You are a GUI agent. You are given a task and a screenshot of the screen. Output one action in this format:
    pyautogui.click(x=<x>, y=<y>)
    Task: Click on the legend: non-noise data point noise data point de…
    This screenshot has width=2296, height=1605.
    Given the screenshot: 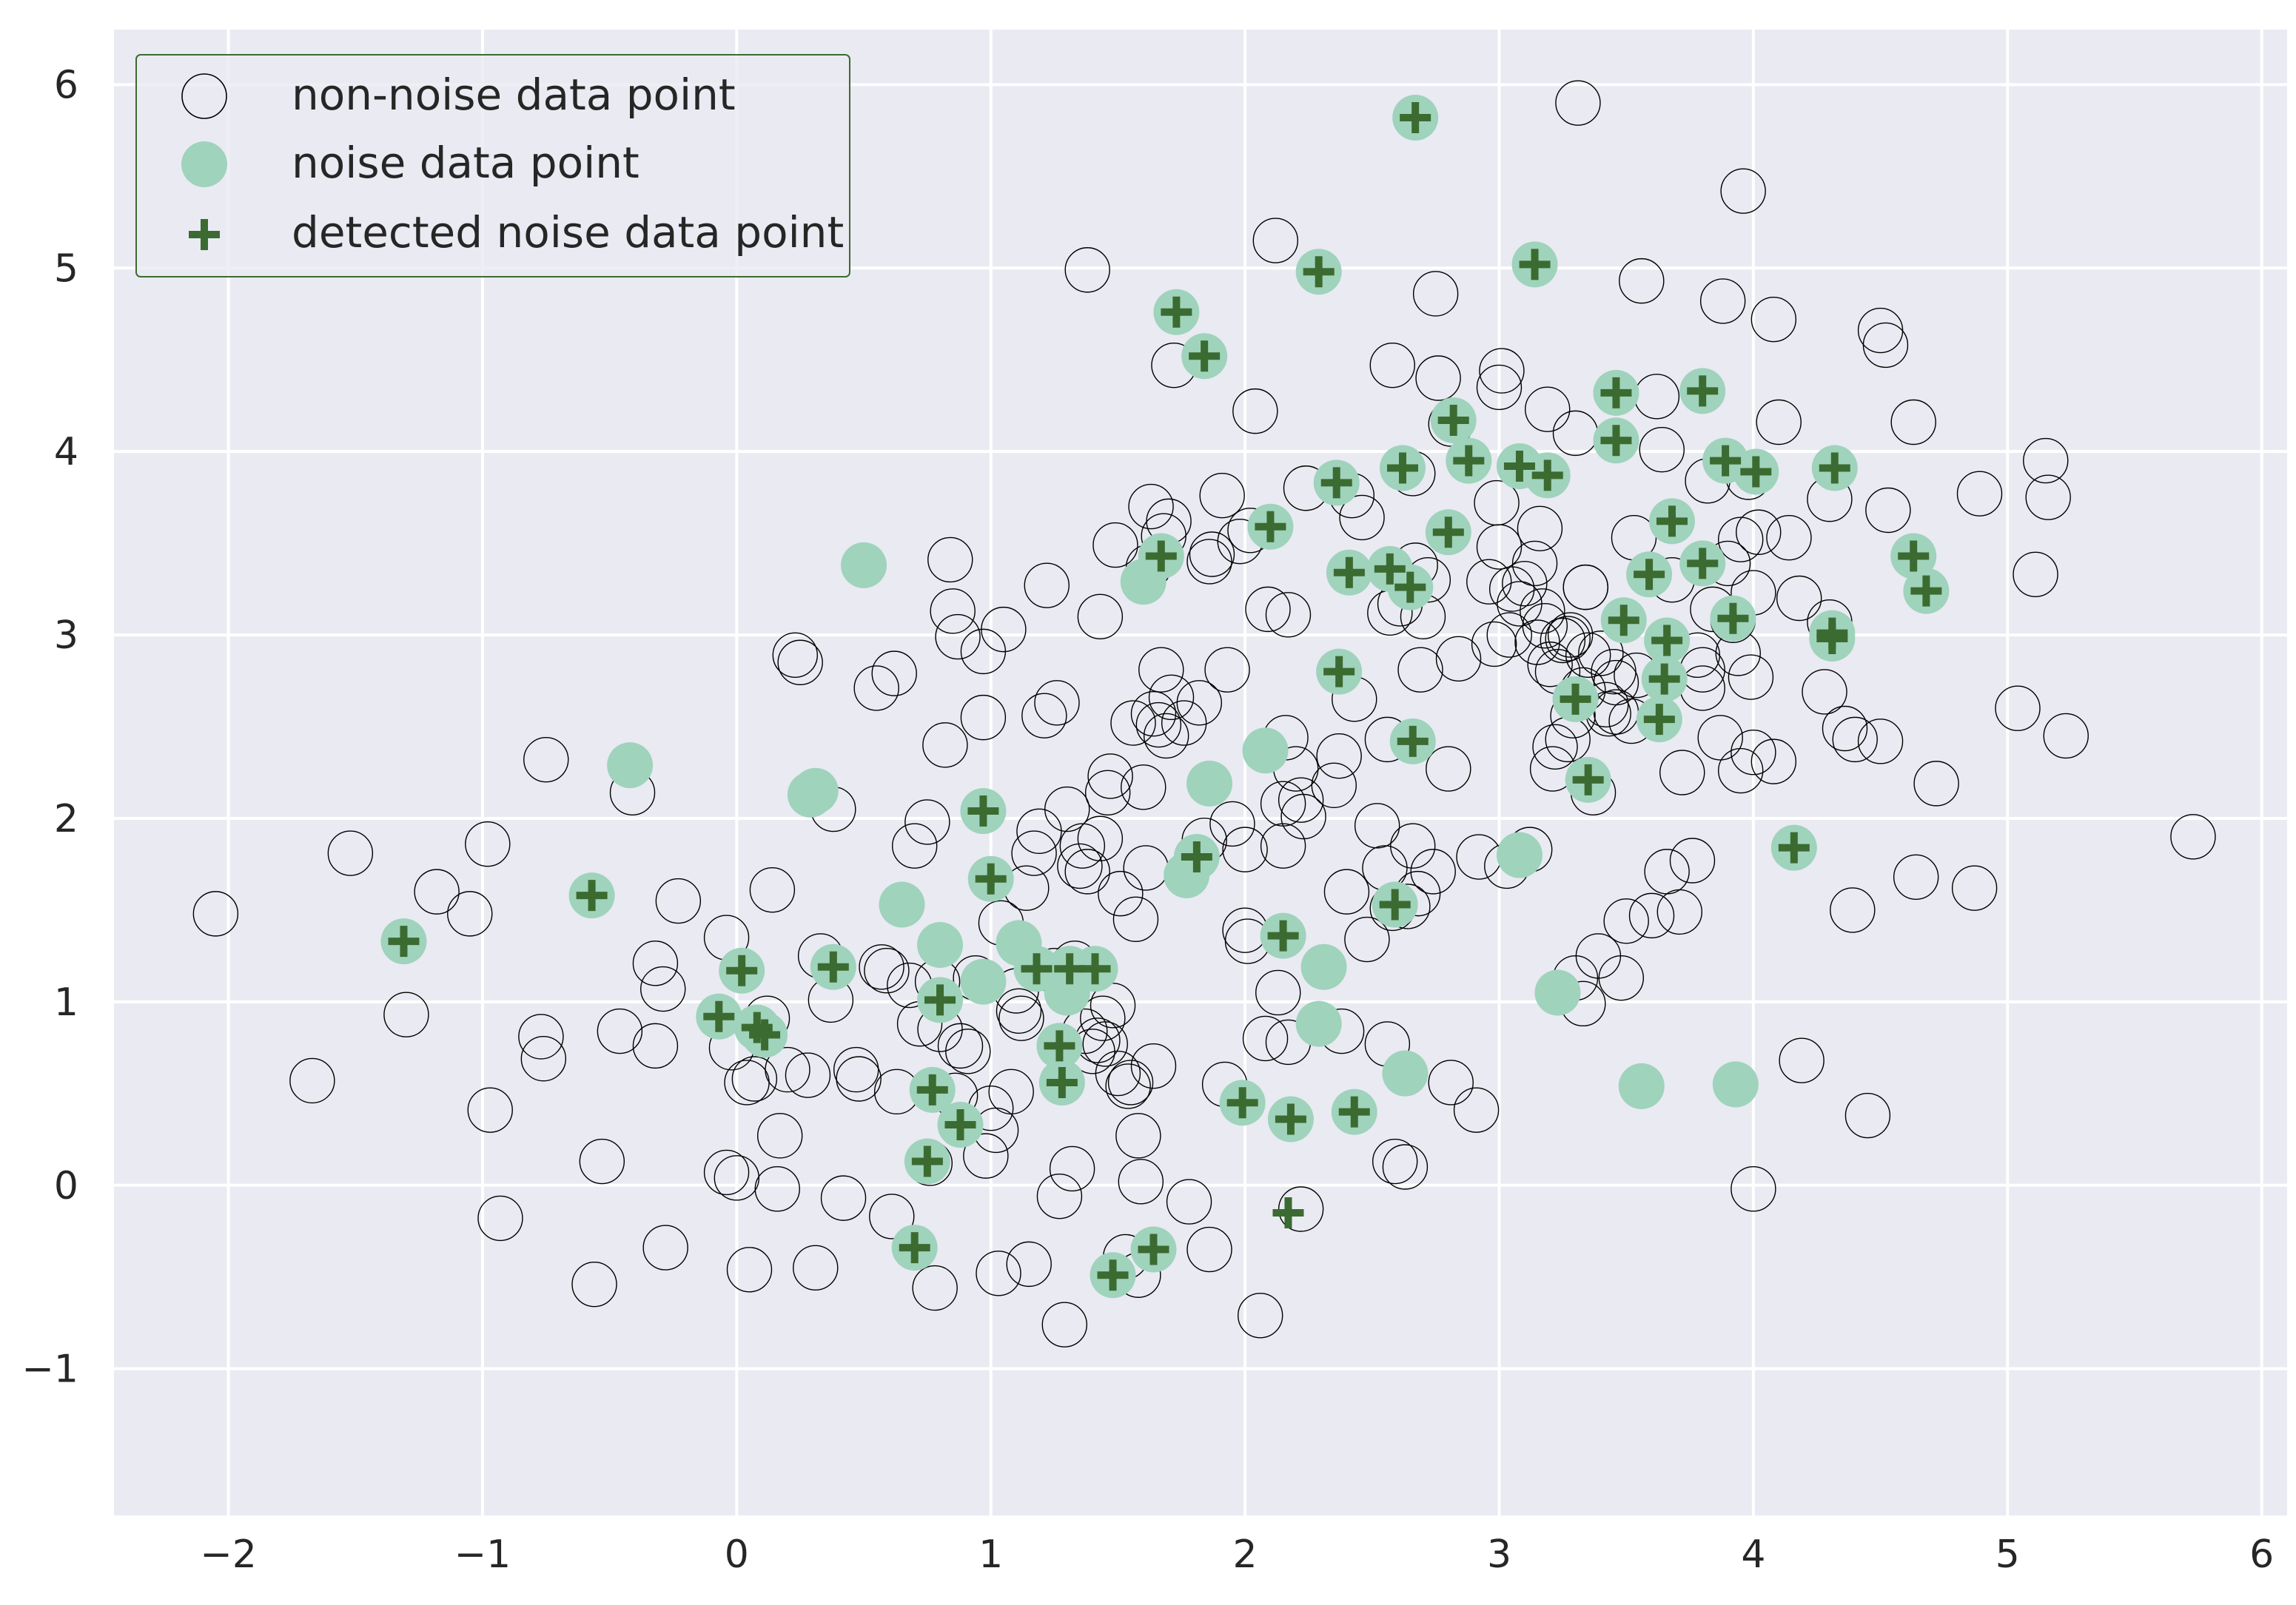 What is the action you would take?
    pyautogui.click(x=493, y=165)
    